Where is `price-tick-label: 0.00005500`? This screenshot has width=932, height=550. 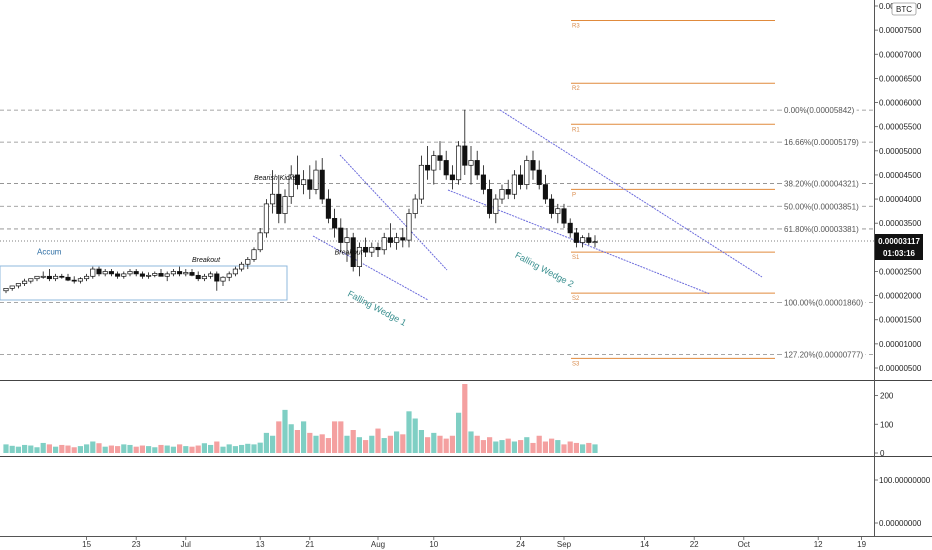
price-tick-label: 0.00005500 is located at coordinates (900, 127).